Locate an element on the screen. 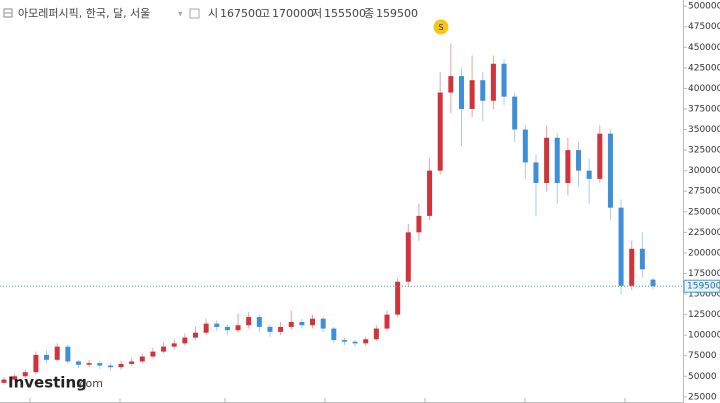 This screenshot has height=403, width=720. ohlc-value: 159500 is located at coordinates (397, 13).